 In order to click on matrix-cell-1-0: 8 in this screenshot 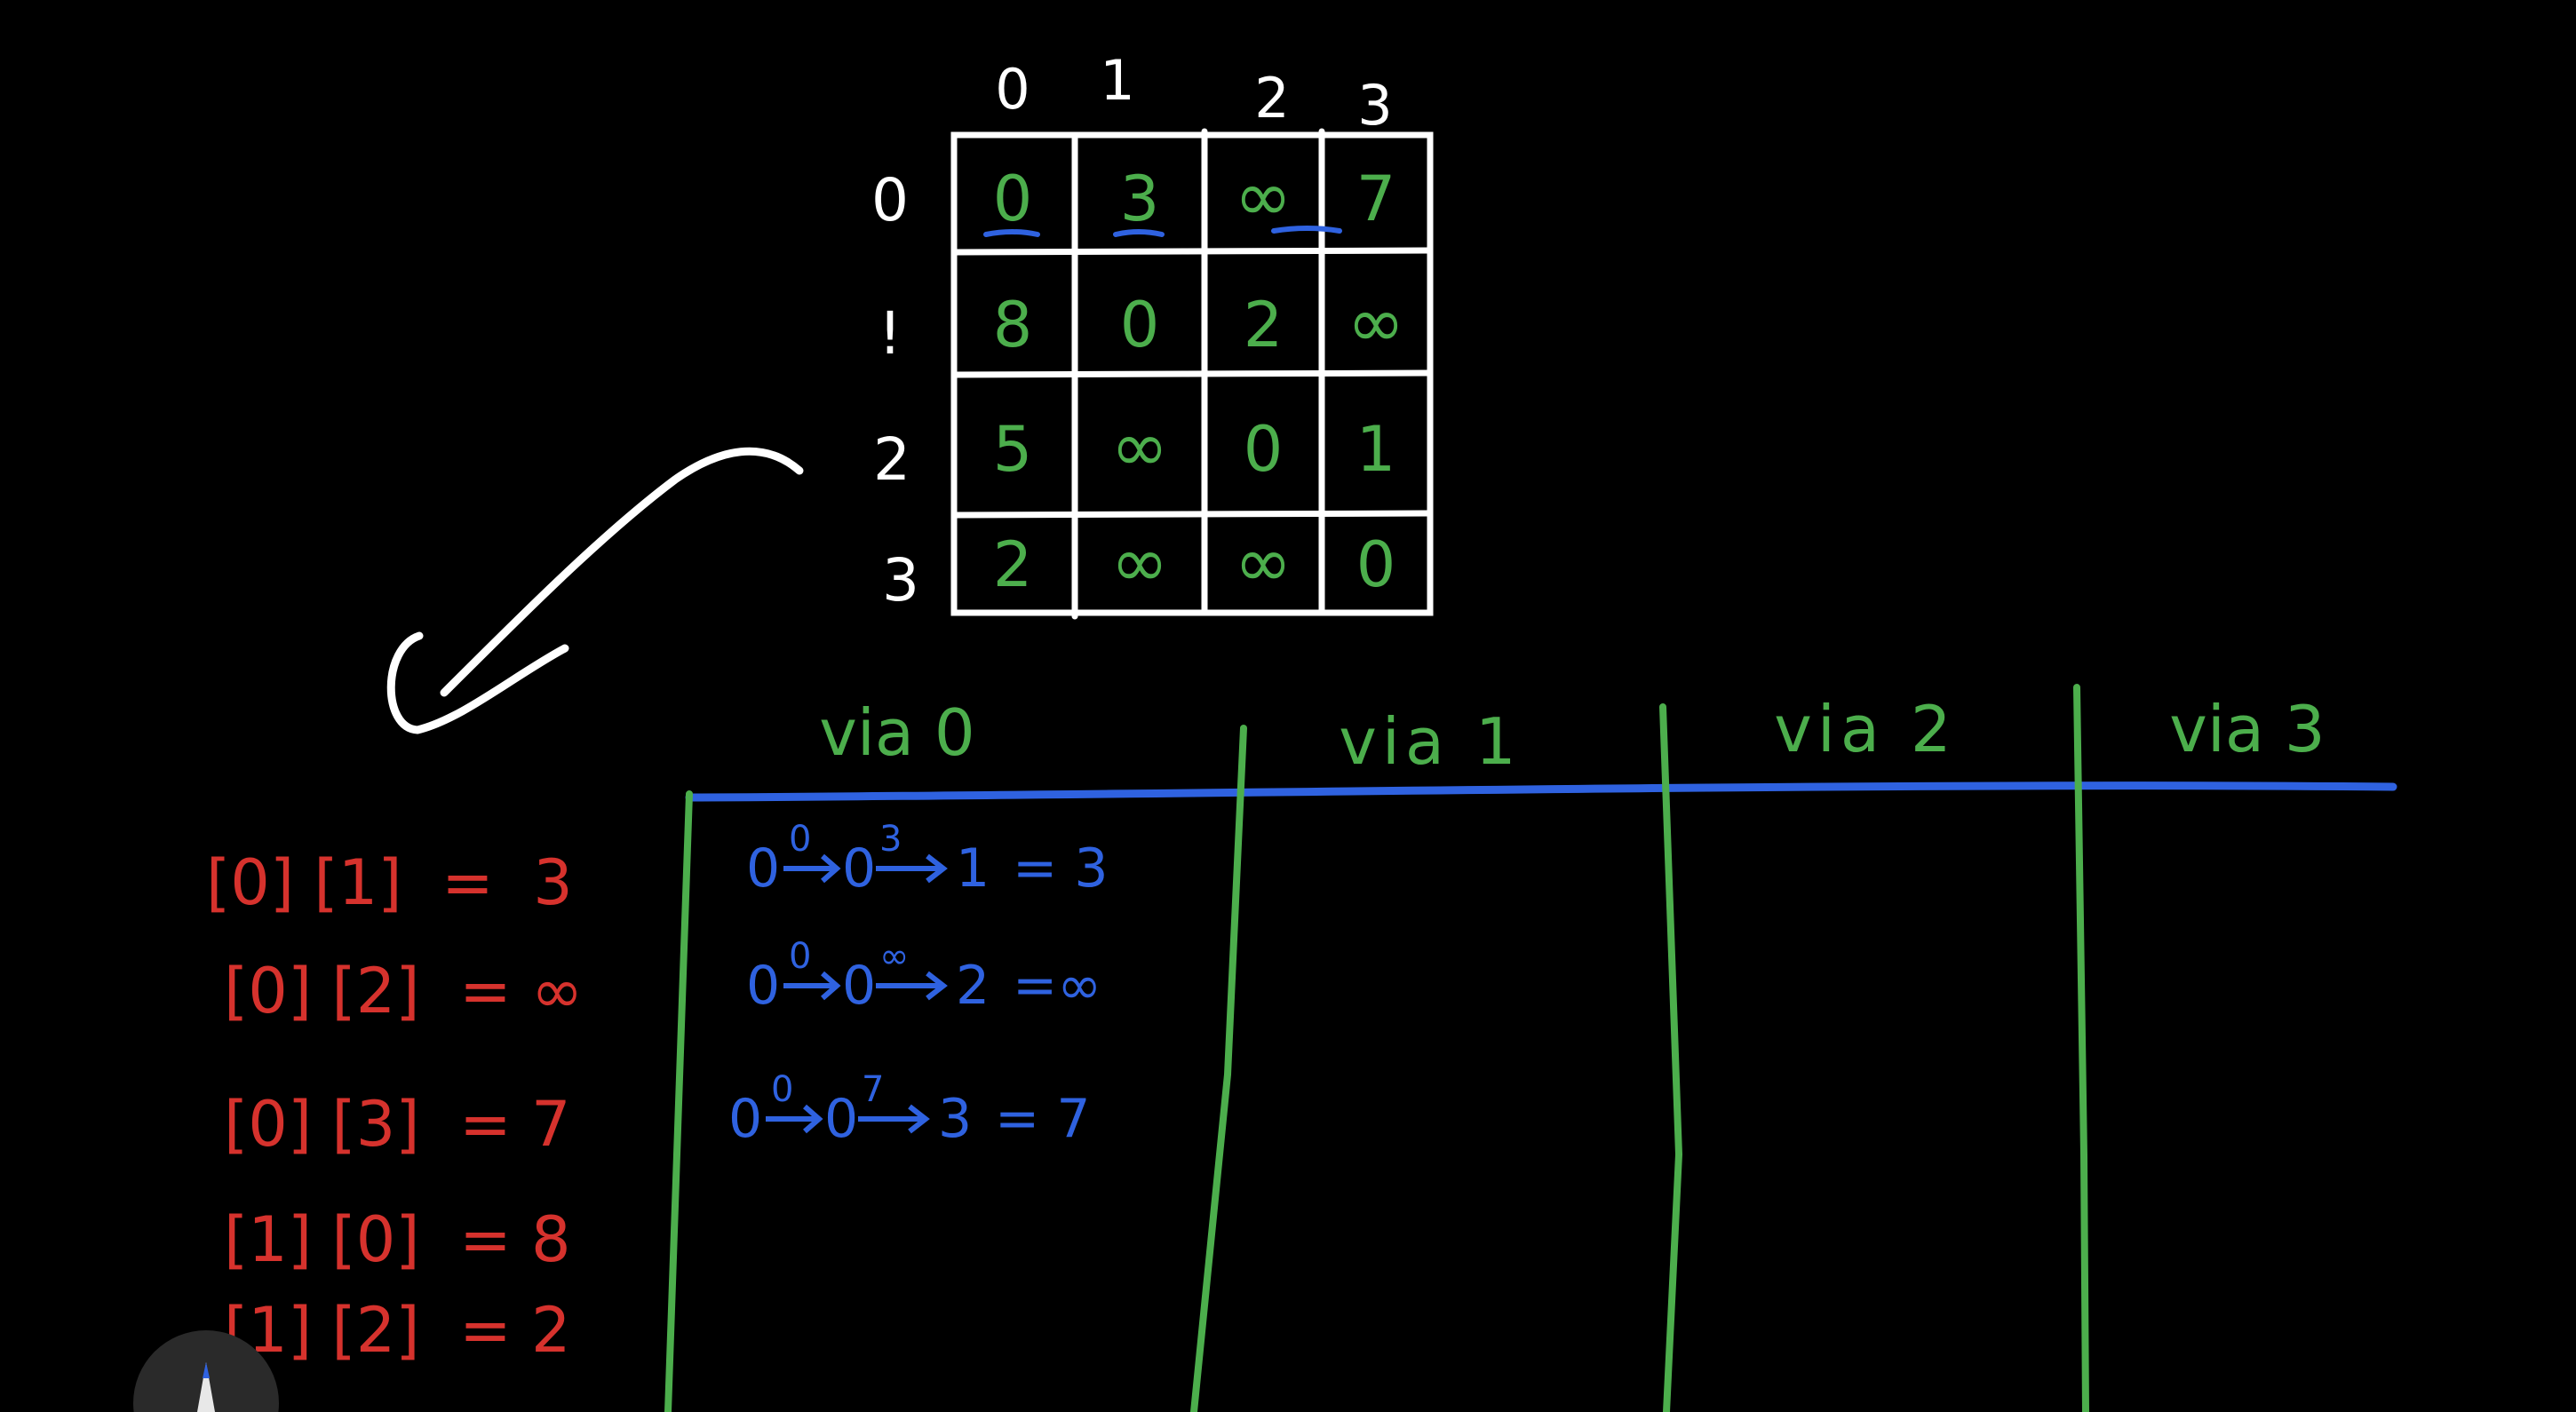, I will do `click(1013, 325)`.